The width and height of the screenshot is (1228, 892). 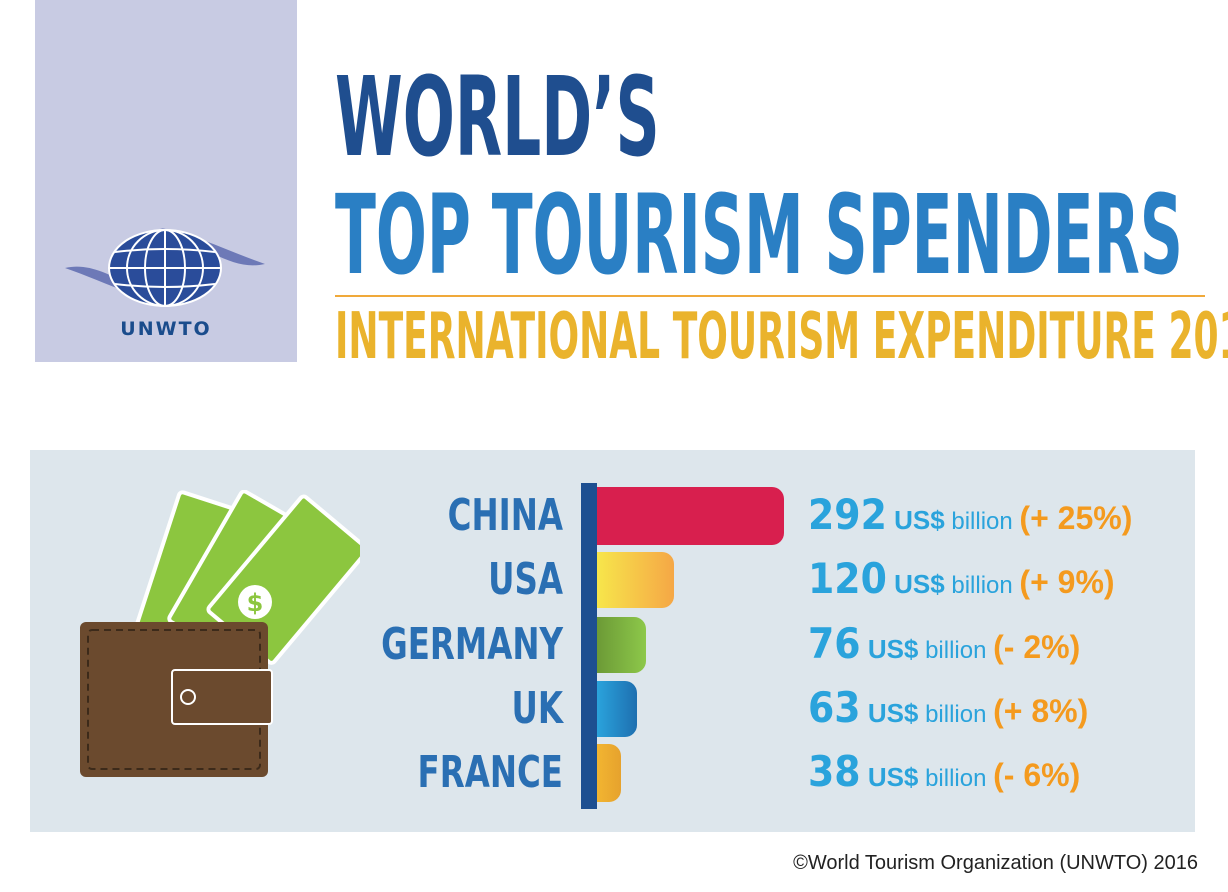 What do you see at coordinates (589, 646) in the screenshot?
I see `chart-axis` at bounding box center [589, 646].